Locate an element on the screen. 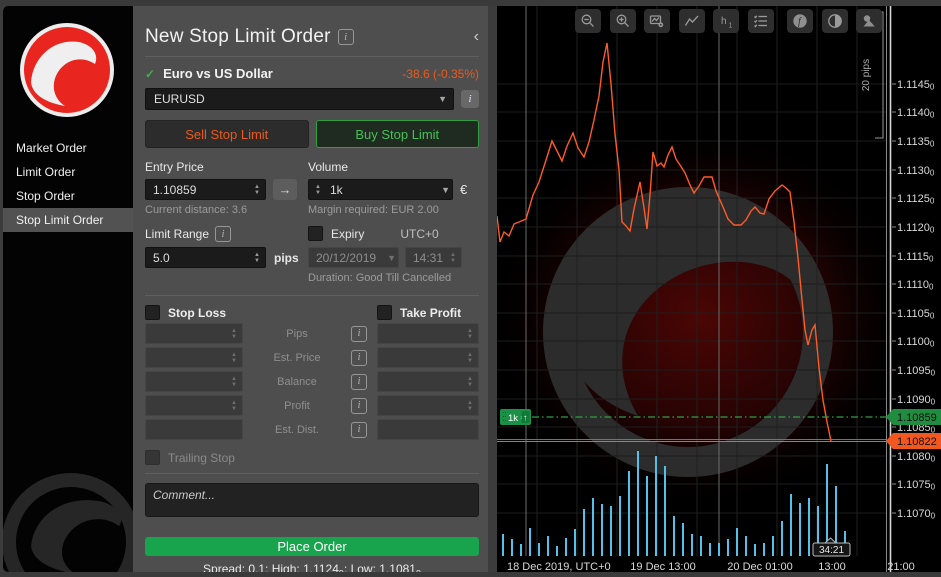  price-axis-label: 1.11050 is located at coordinates (916, 314).